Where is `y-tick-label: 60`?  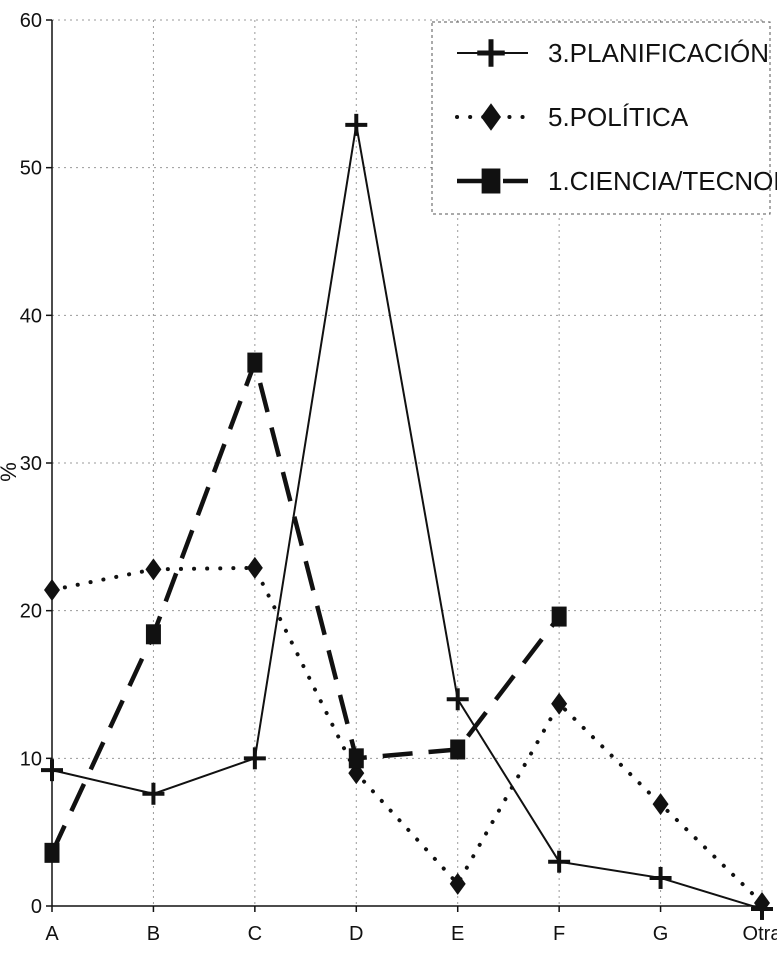 y-tick-label: 60 is located at coordinates (31, 21).